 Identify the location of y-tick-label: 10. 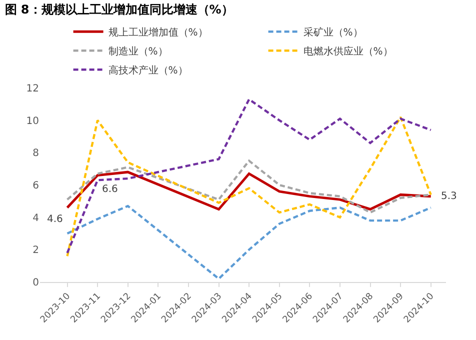
(32, 121).